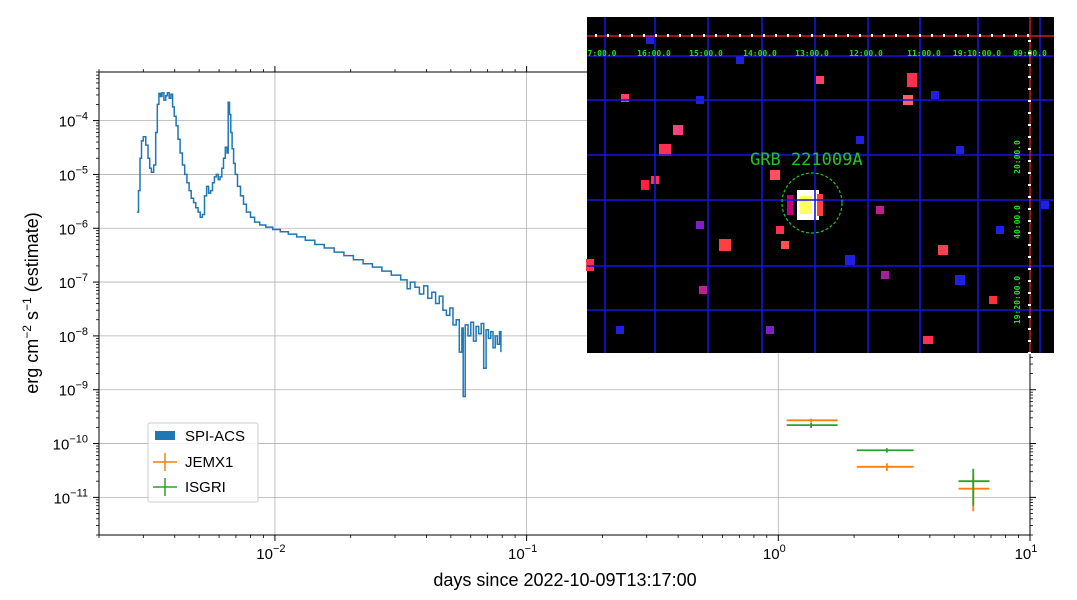 This screenshot has width=1077, height=600. What do you see at coordinates (885, 467) in the screenshot?
I see `errorbar-point-jemx1` at bounding box center [885, 467].